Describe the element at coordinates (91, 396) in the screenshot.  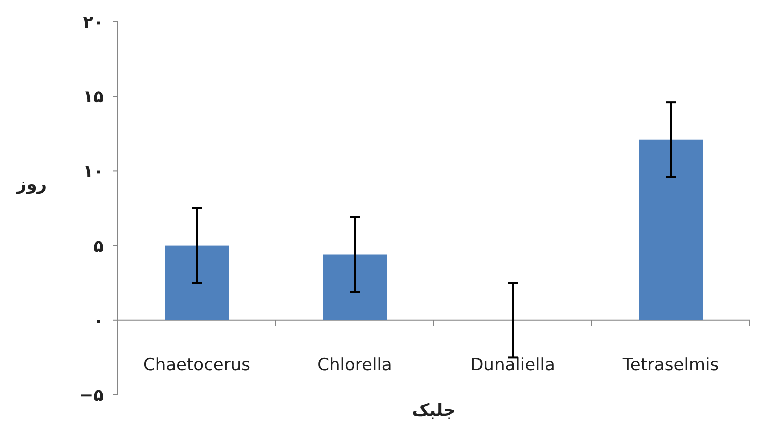
I see `y-tick-label: −۵` at that location.